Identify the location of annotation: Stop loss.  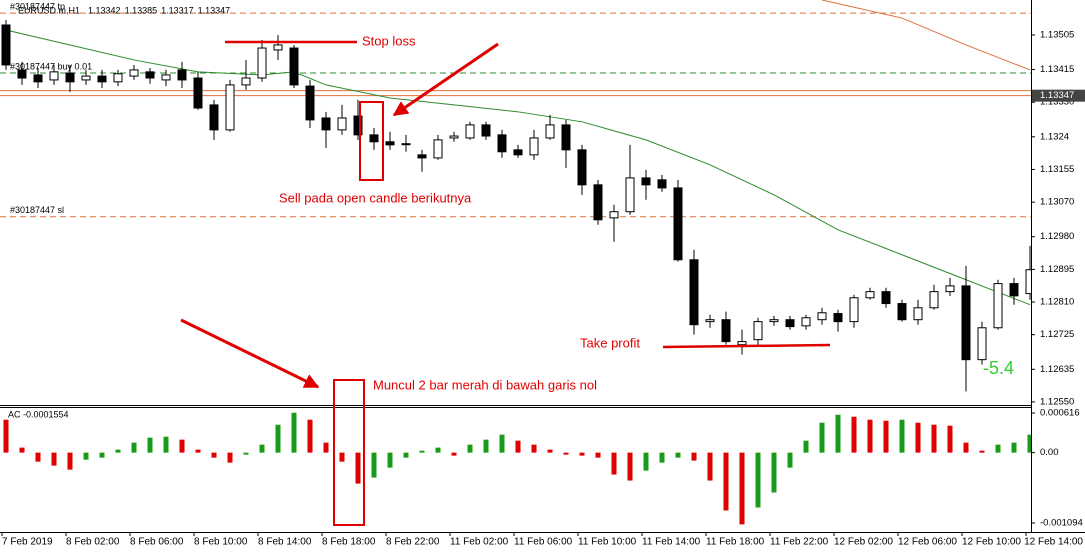
(389, 40).